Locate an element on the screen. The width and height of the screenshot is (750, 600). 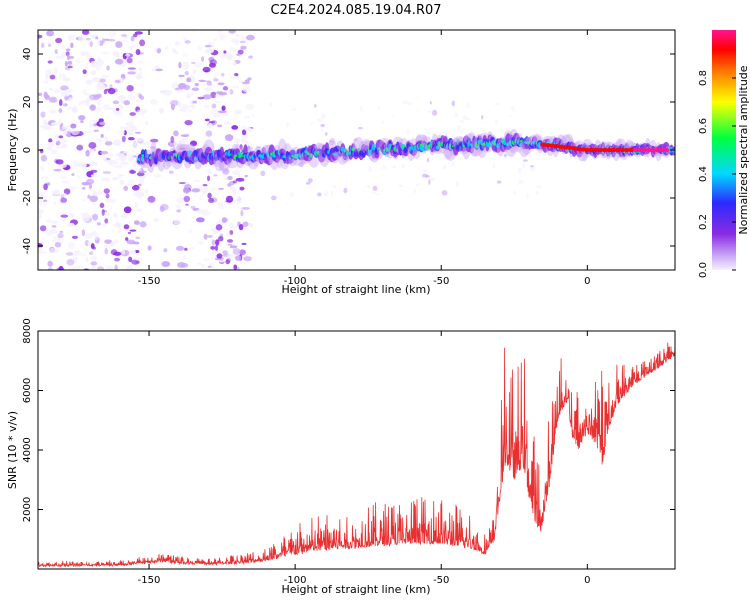
snr-xtick-label: 0 is located at coordinates (587, 580).